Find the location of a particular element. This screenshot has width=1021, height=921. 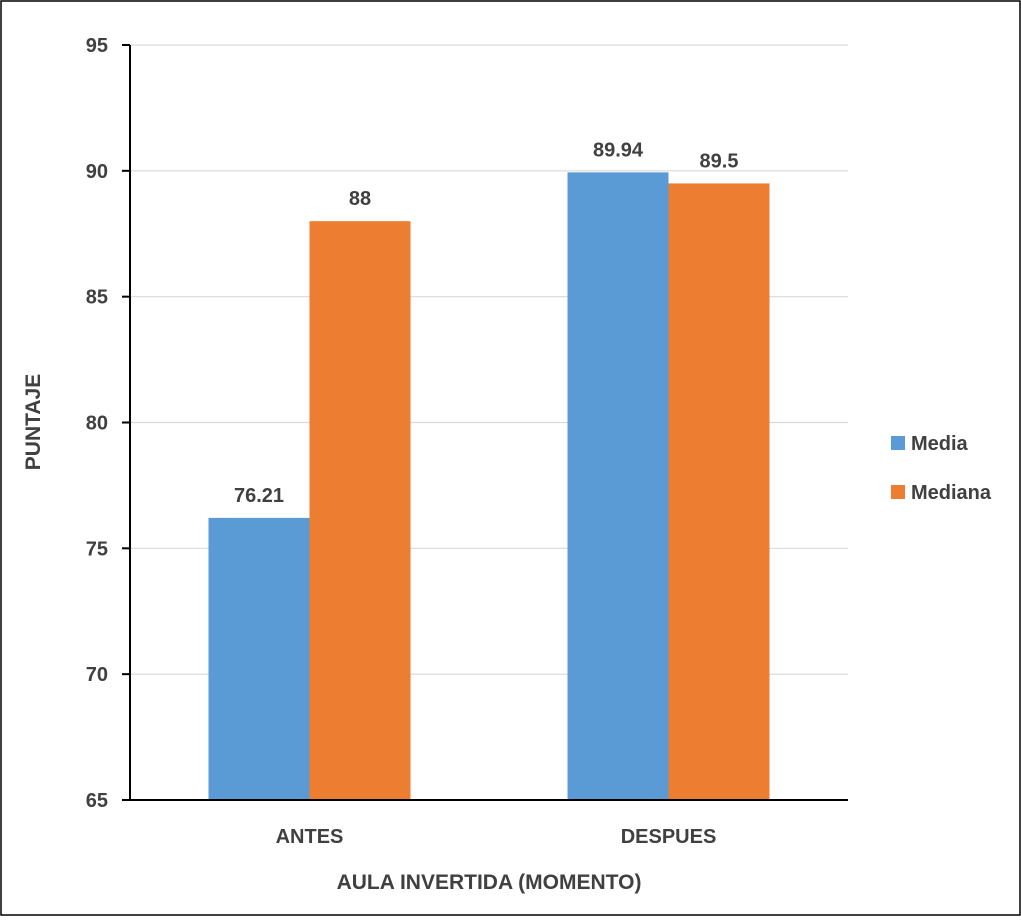

legend-label: Media is located at coordinates (940, 444).